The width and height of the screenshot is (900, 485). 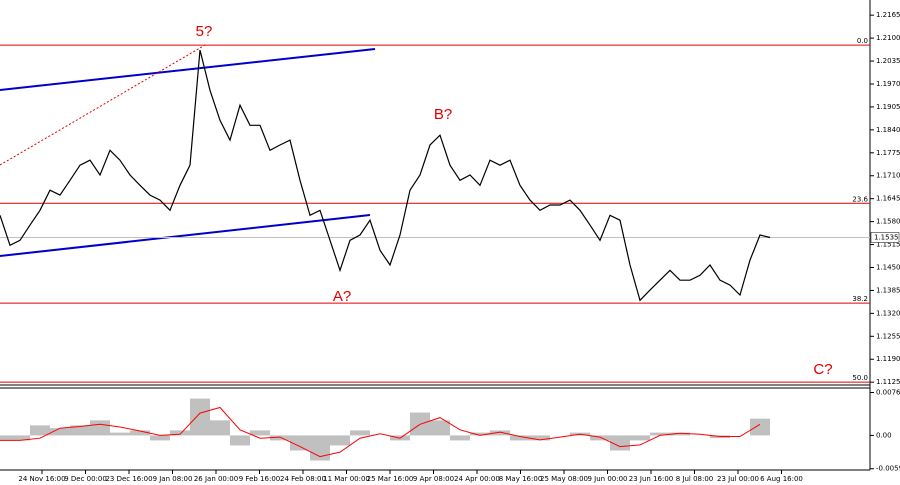 I want to click on x-tick-label: 25 May 08:00, so click(x=564, y=479).